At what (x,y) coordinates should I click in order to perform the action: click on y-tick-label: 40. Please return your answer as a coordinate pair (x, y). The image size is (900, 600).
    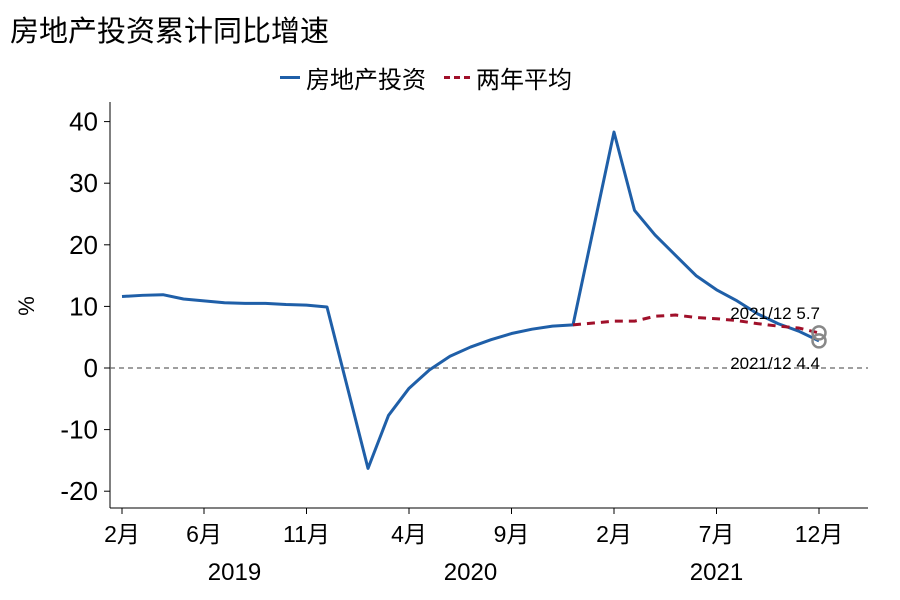
    Looking at the image, I should click on (83, 122).